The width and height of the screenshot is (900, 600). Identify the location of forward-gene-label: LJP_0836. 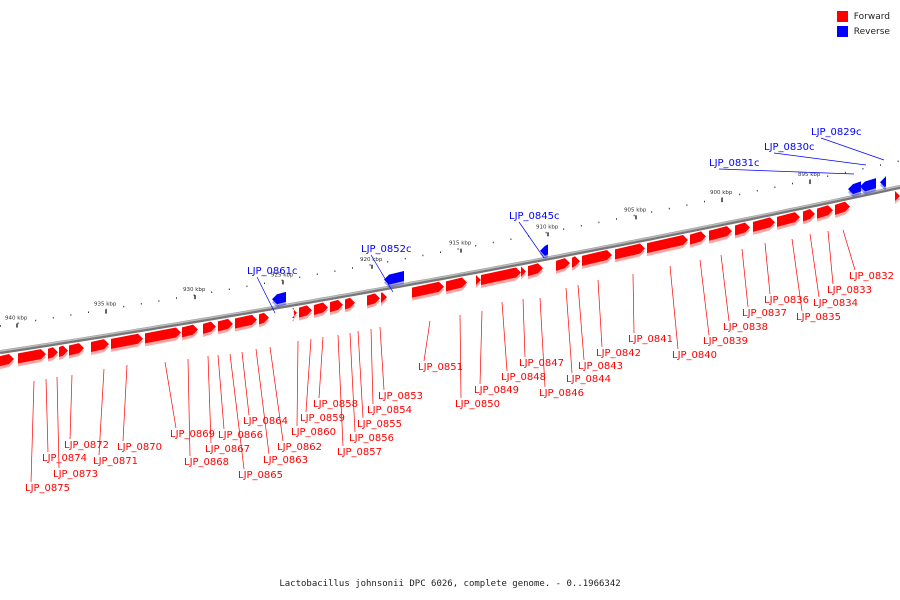
(786, 300).